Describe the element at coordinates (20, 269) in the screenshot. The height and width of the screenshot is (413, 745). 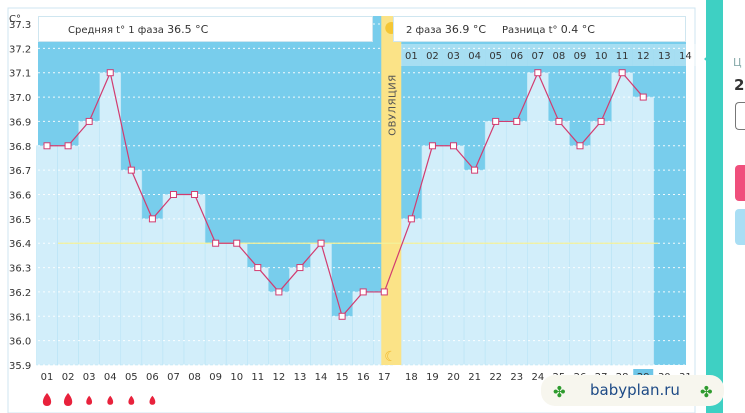
I see `y-tick-label: 36.3` at that location.